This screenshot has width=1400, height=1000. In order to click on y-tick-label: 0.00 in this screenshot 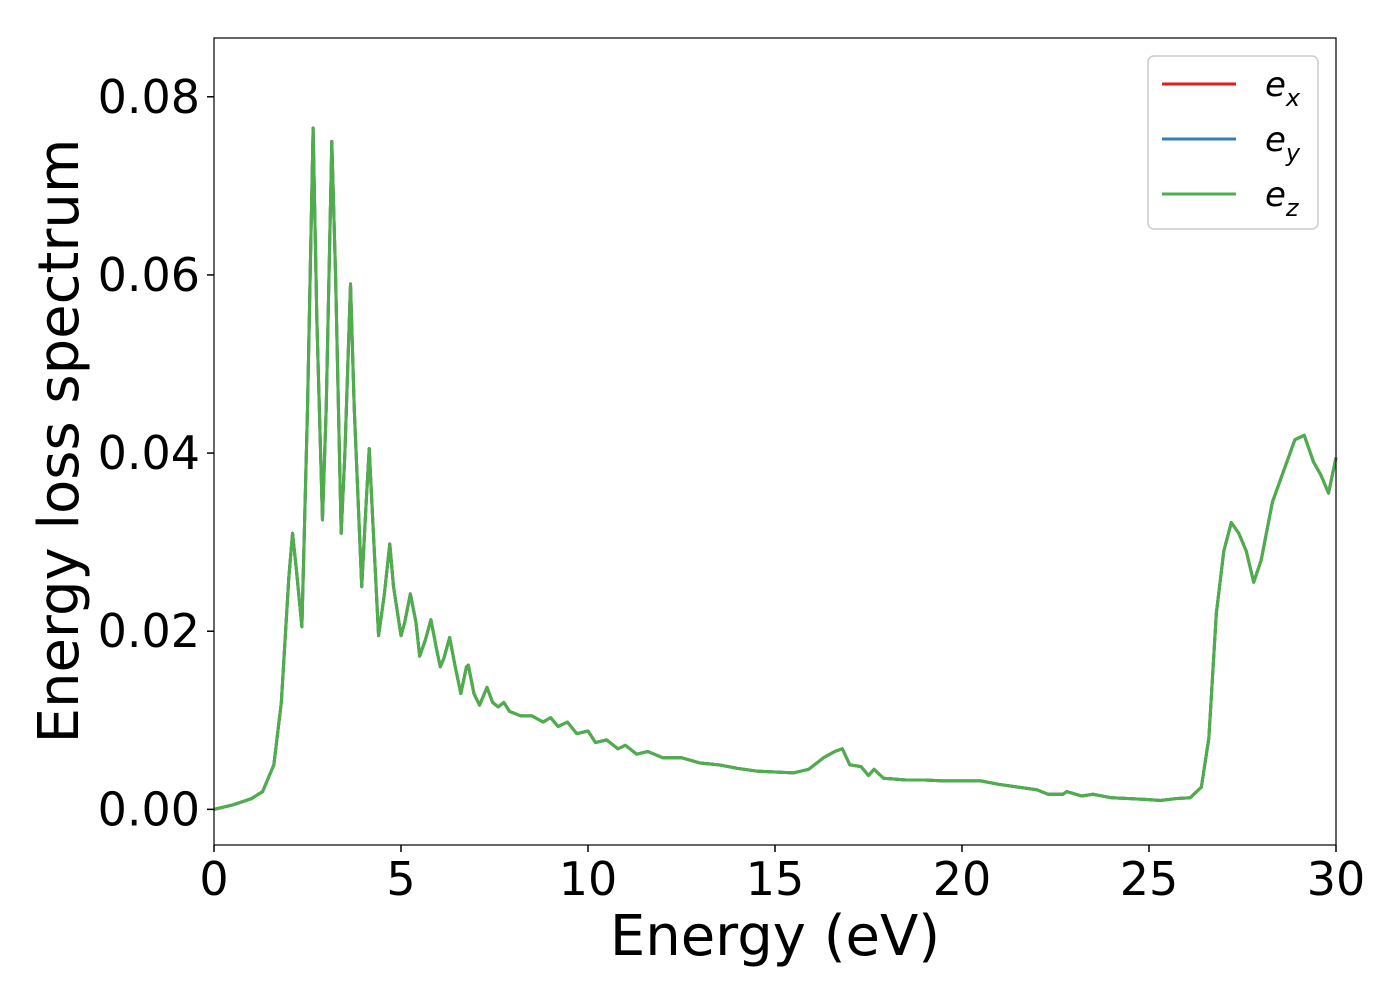, I will do `click(149, 809)`.